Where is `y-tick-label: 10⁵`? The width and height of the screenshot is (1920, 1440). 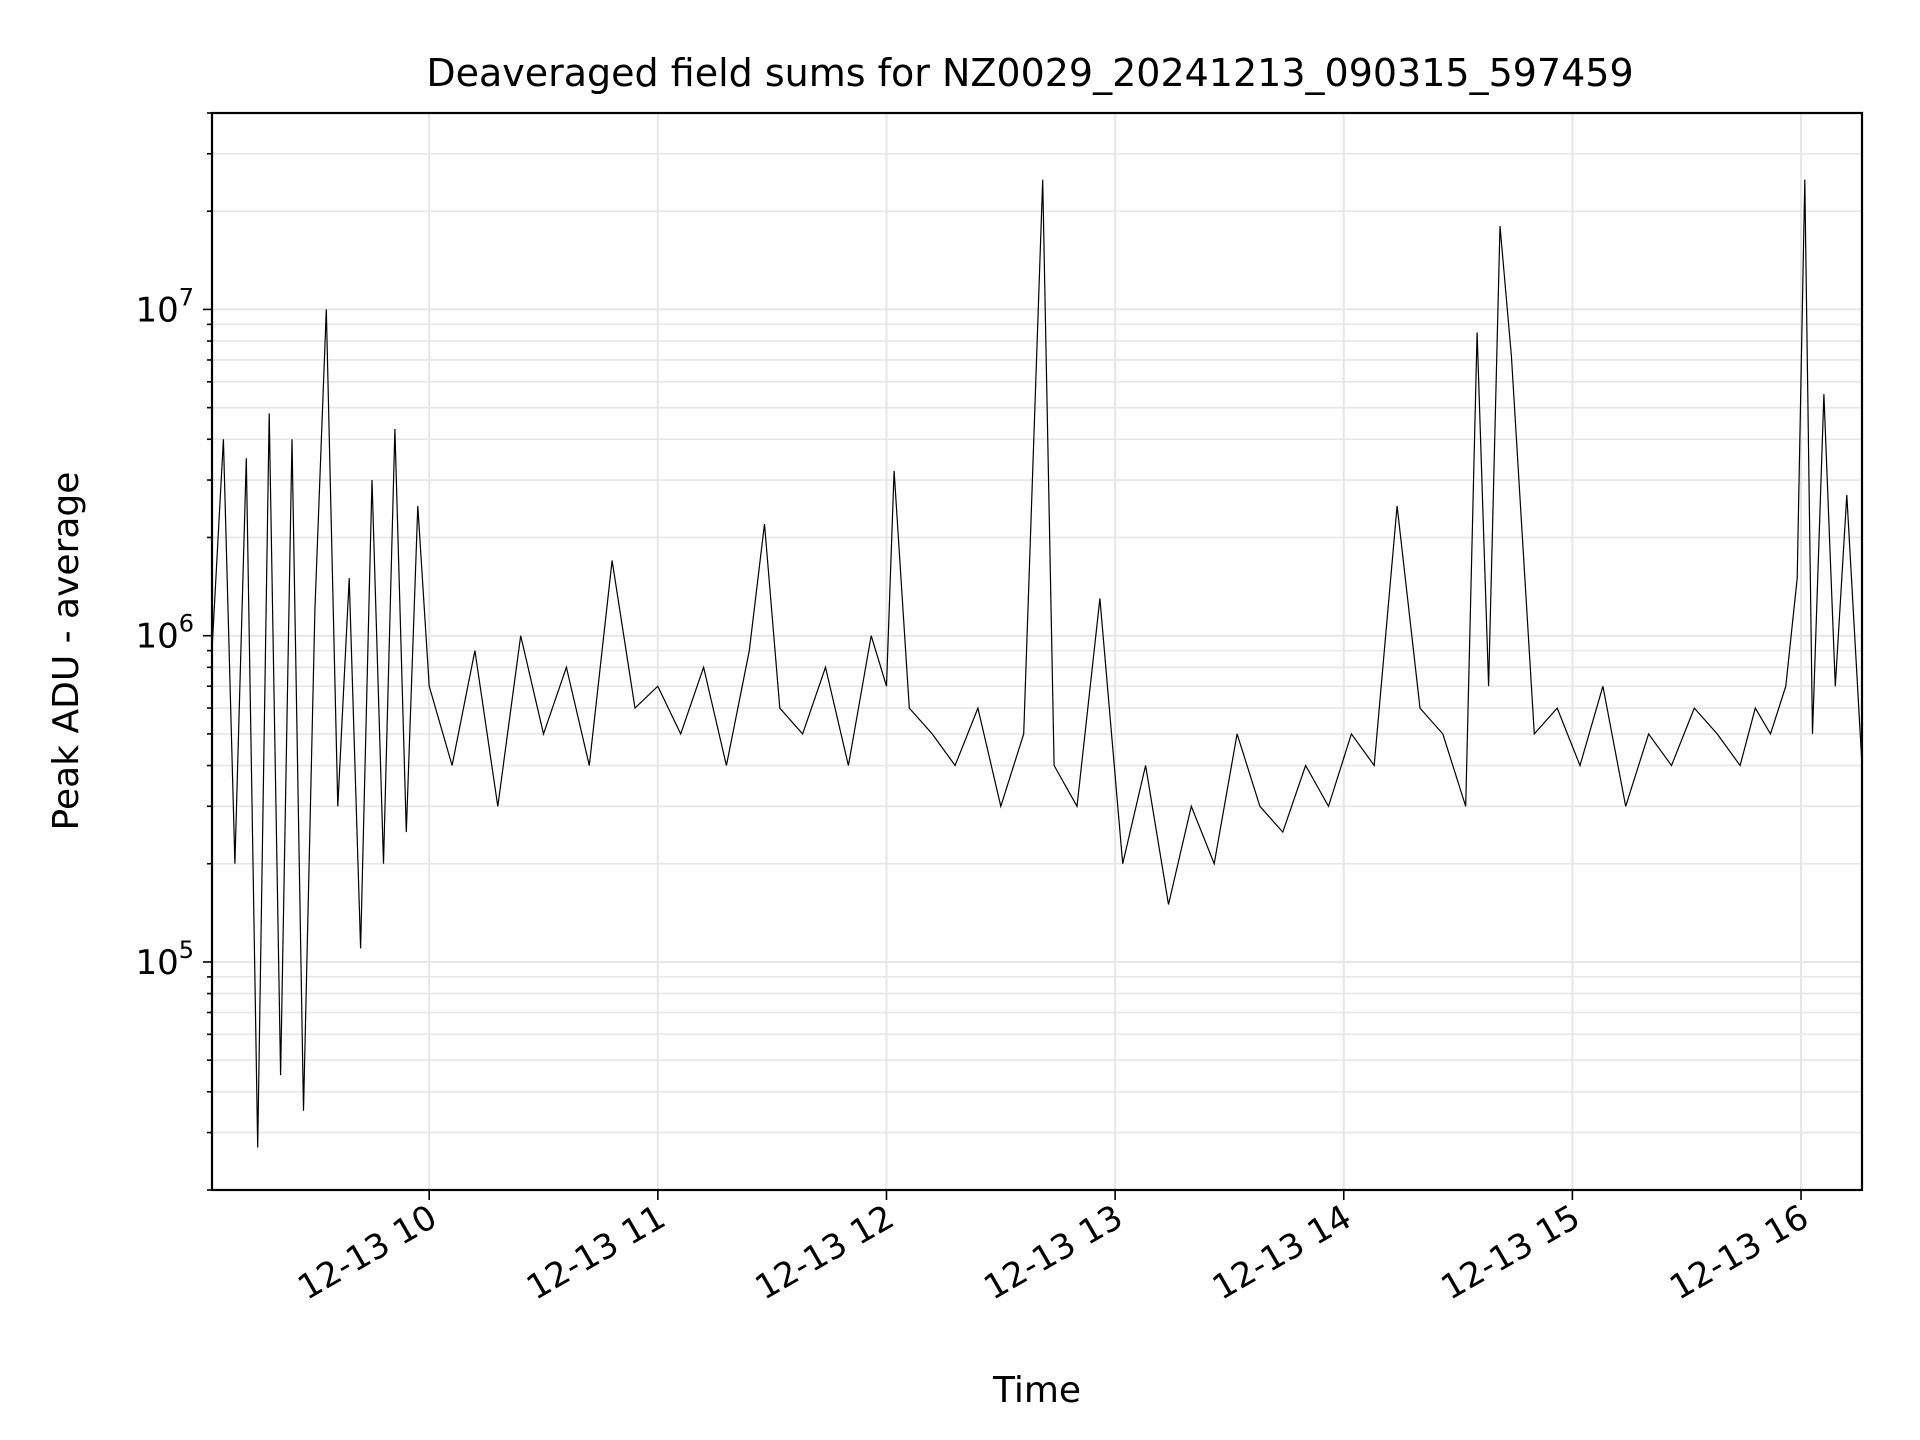 y-tick-label: 10⁵ is located at coordinates (164, 959).